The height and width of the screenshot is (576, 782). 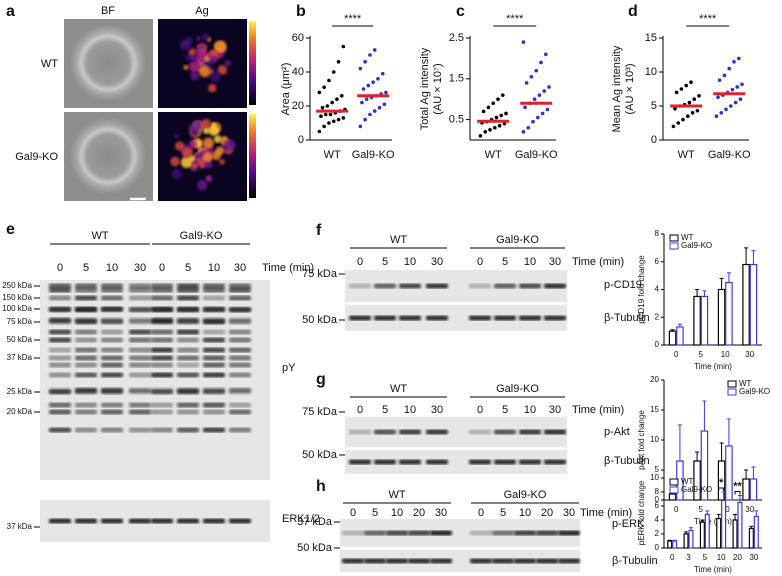 I want to click on marker-label: 37 kDa, so click(x=20, y=526).